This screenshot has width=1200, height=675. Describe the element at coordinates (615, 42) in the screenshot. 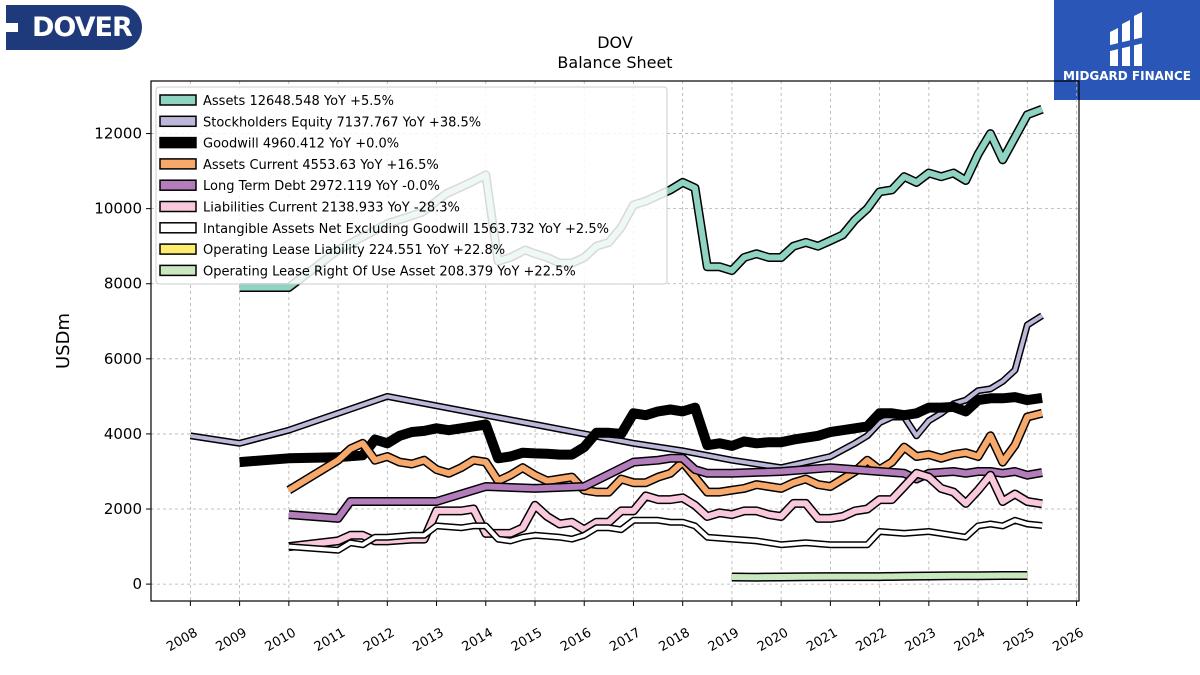

I see `chart-title: DOV` at that location.